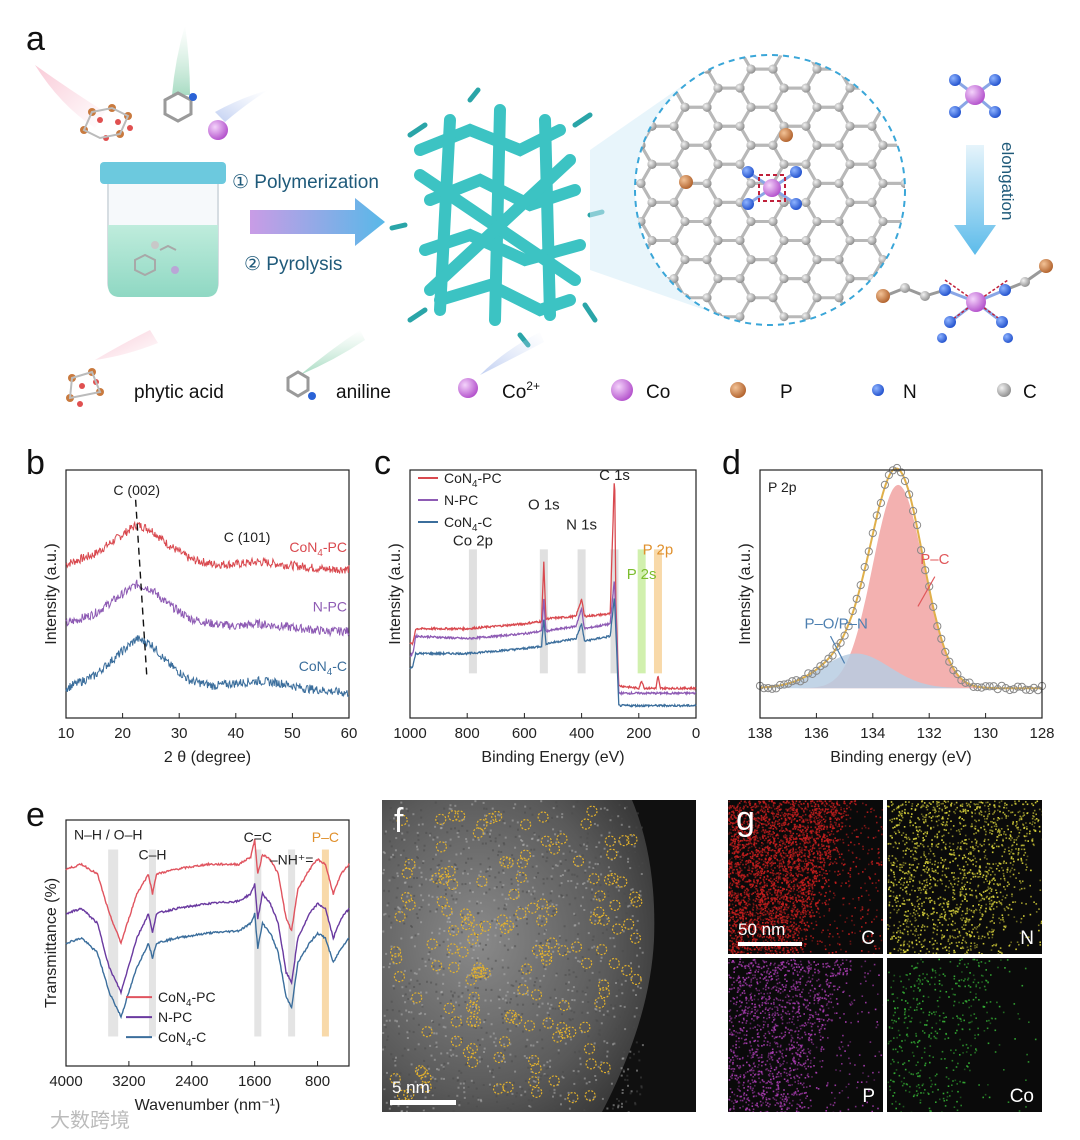 This screenshot has width=1080, height=1140. What do you see at coordinates (501, 365) in the screenshot?
I see `cobalt-ion-icon` at bounding box center [501, 365].